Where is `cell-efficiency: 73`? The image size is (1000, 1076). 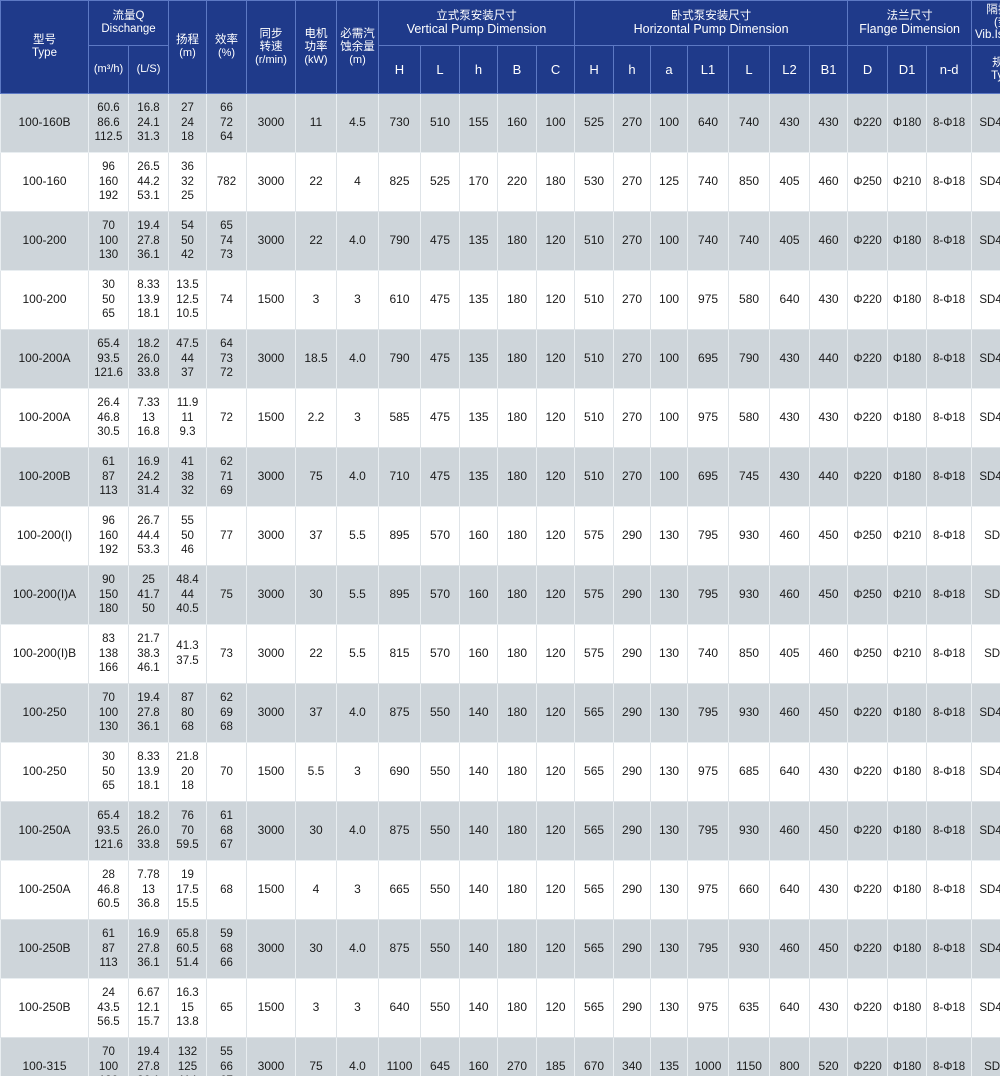
cell-efficiency: 73 is located at coordinates (226, 654).